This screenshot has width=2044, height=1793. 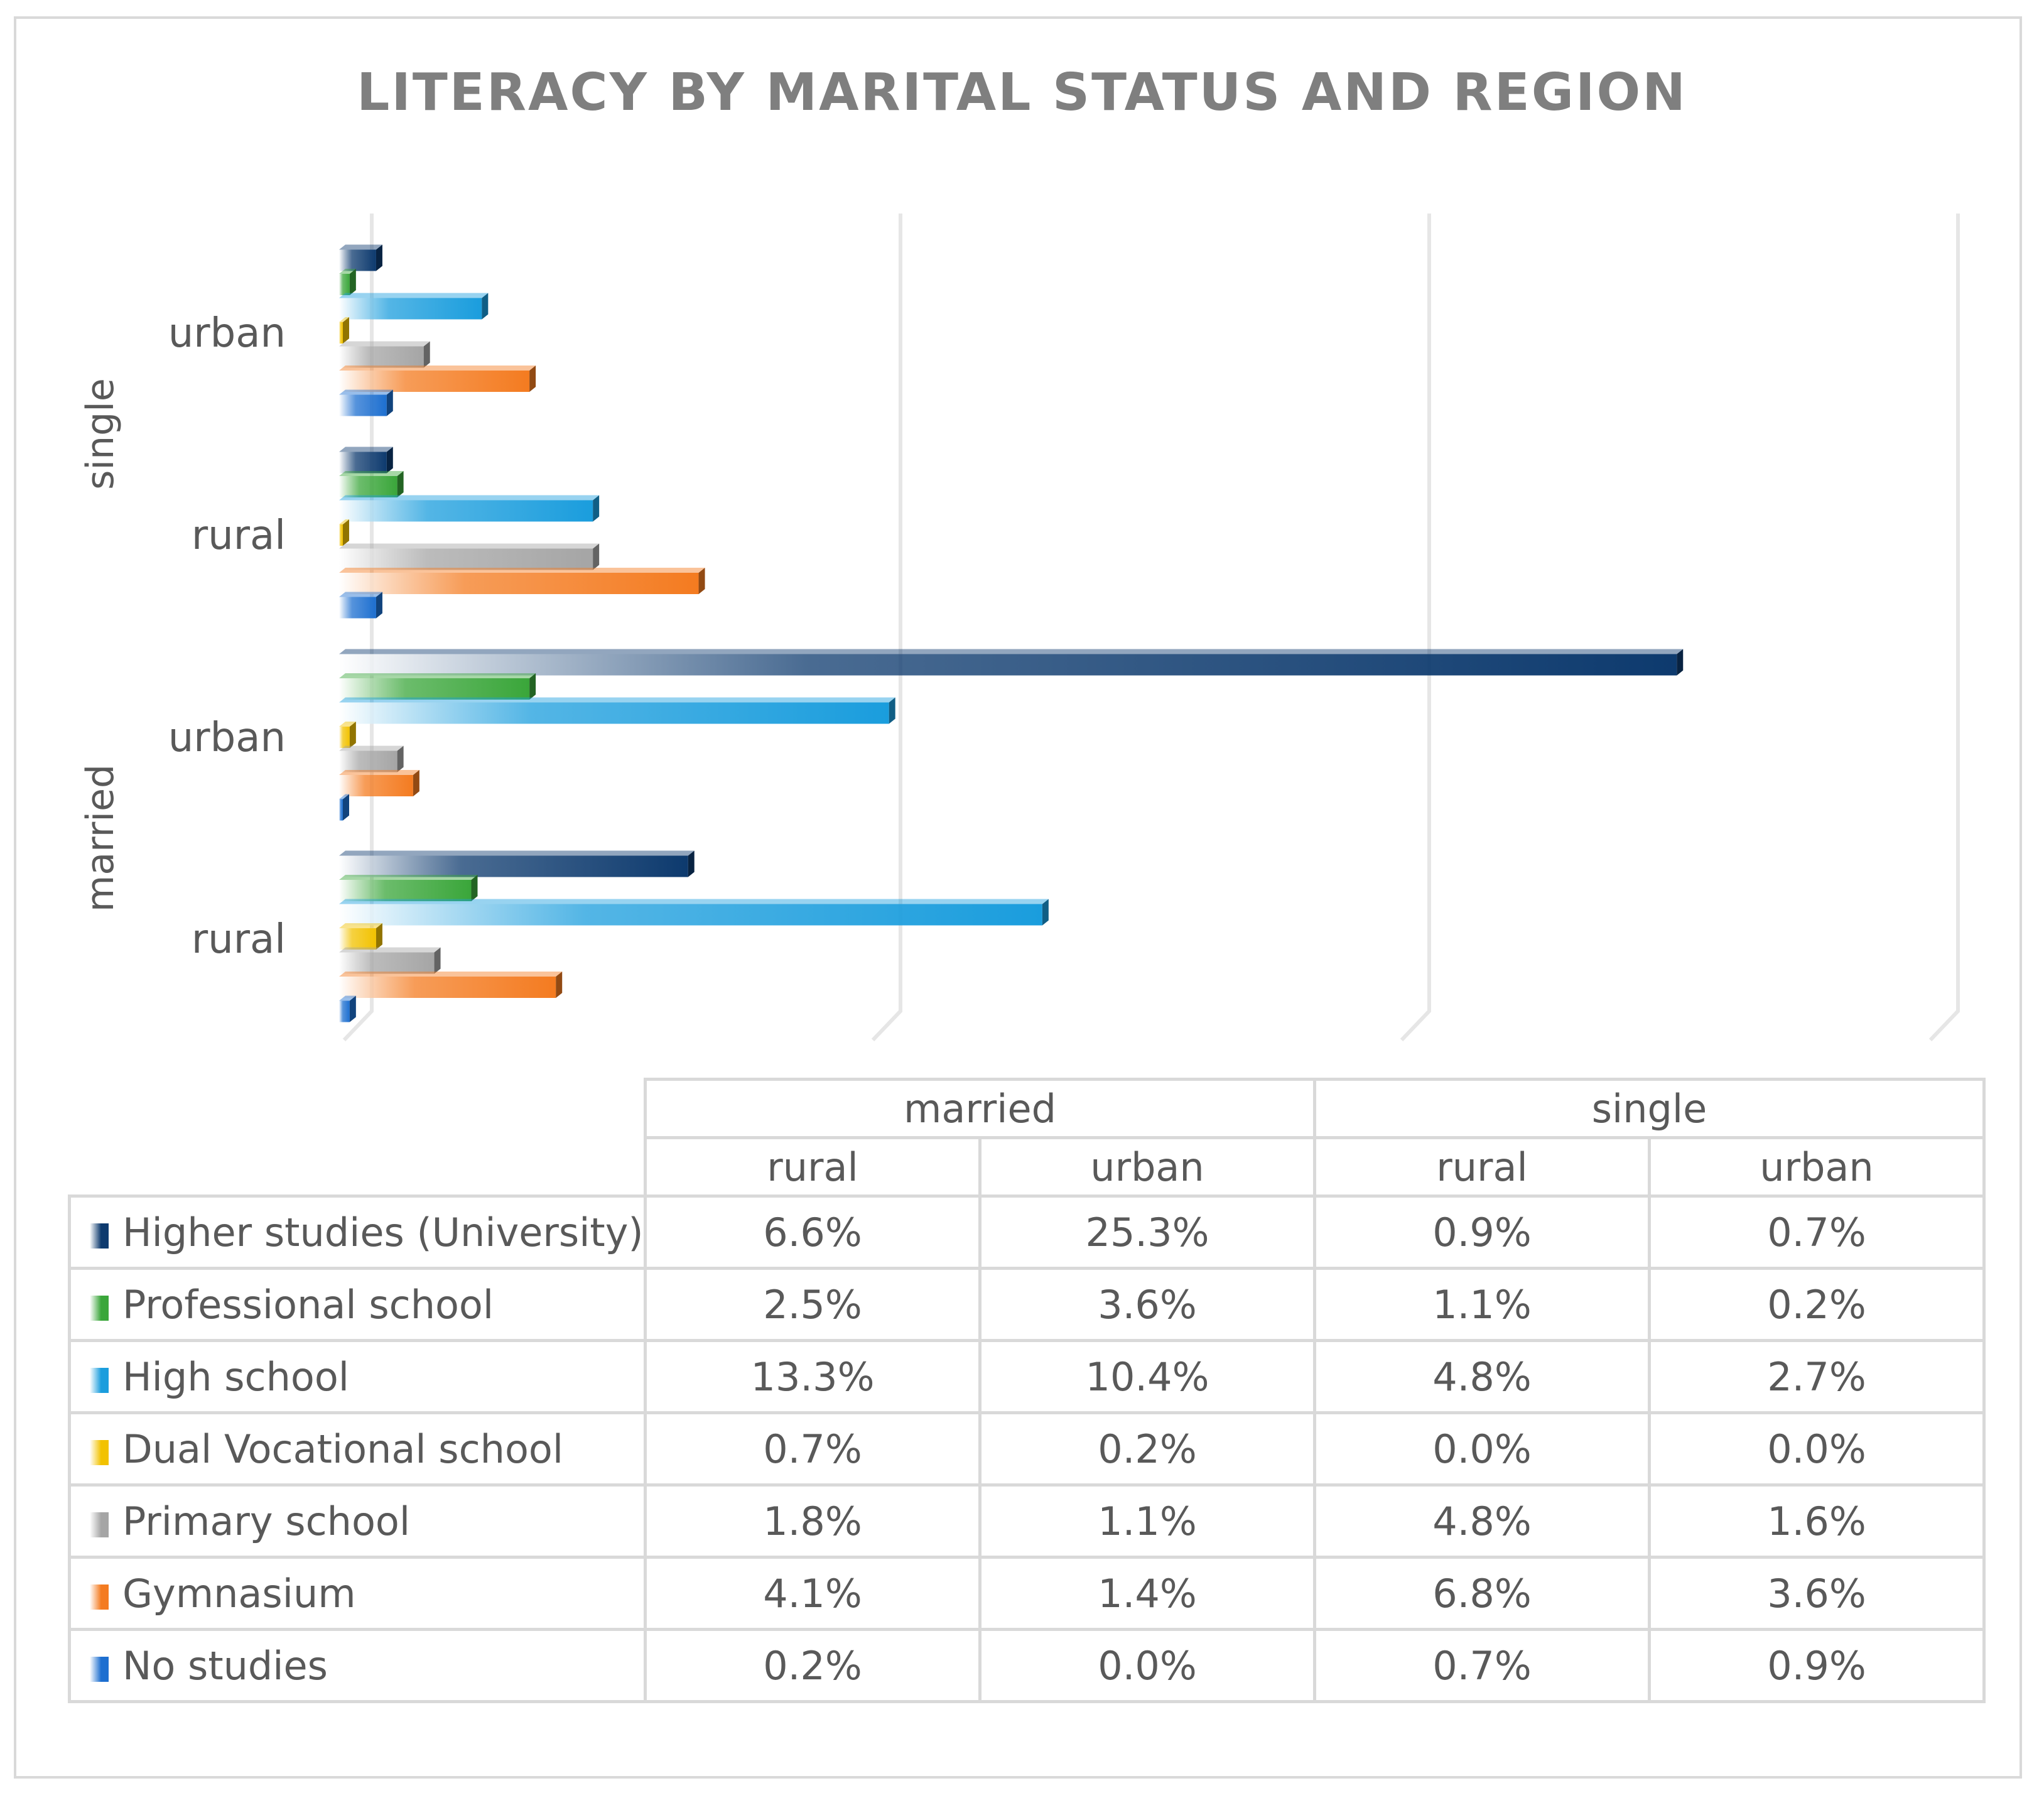 What do you see at coordinates (812, 1593) in the screenshot?
I see `data-label: 4.1%` at bounding box center [812, 1593].